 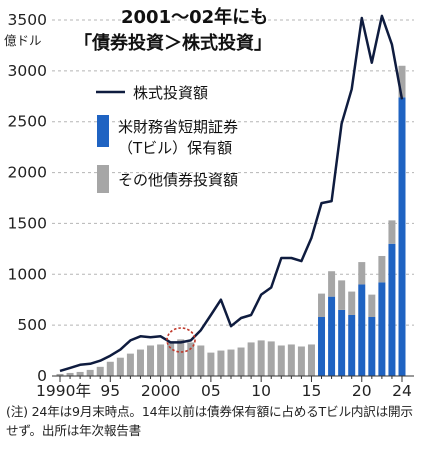 What do you see at coordinates (322, 346) in the screenshot?
I see `bar-tbill-2016` at bounding box center [322, 346].